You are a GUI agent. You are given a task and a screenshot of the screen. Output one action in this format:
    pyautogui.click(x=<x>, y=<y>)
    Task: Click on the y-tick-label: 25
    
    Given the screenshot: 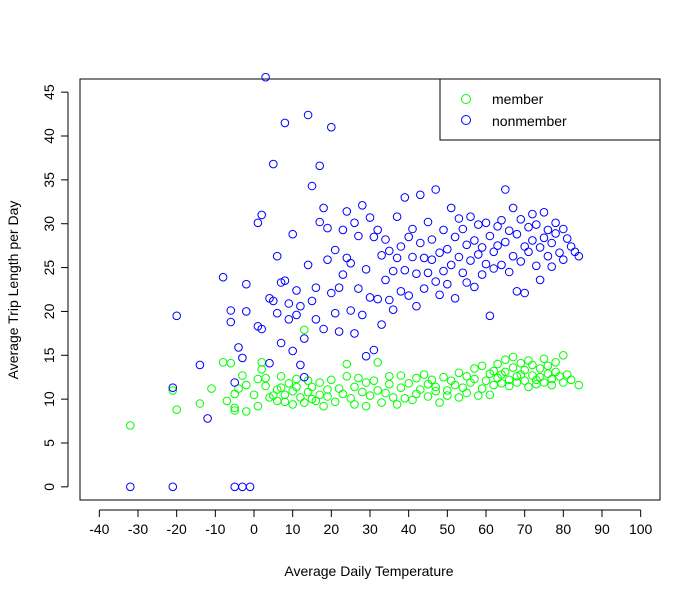 What is the action you would take?
    pyautogui.click(x=49, y=268)
    